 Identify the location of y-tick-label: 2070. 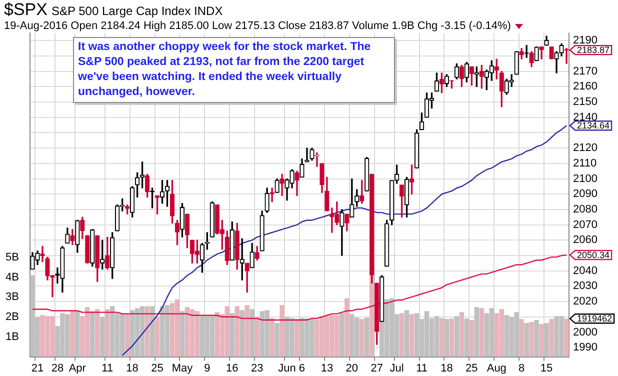
(585, 224).